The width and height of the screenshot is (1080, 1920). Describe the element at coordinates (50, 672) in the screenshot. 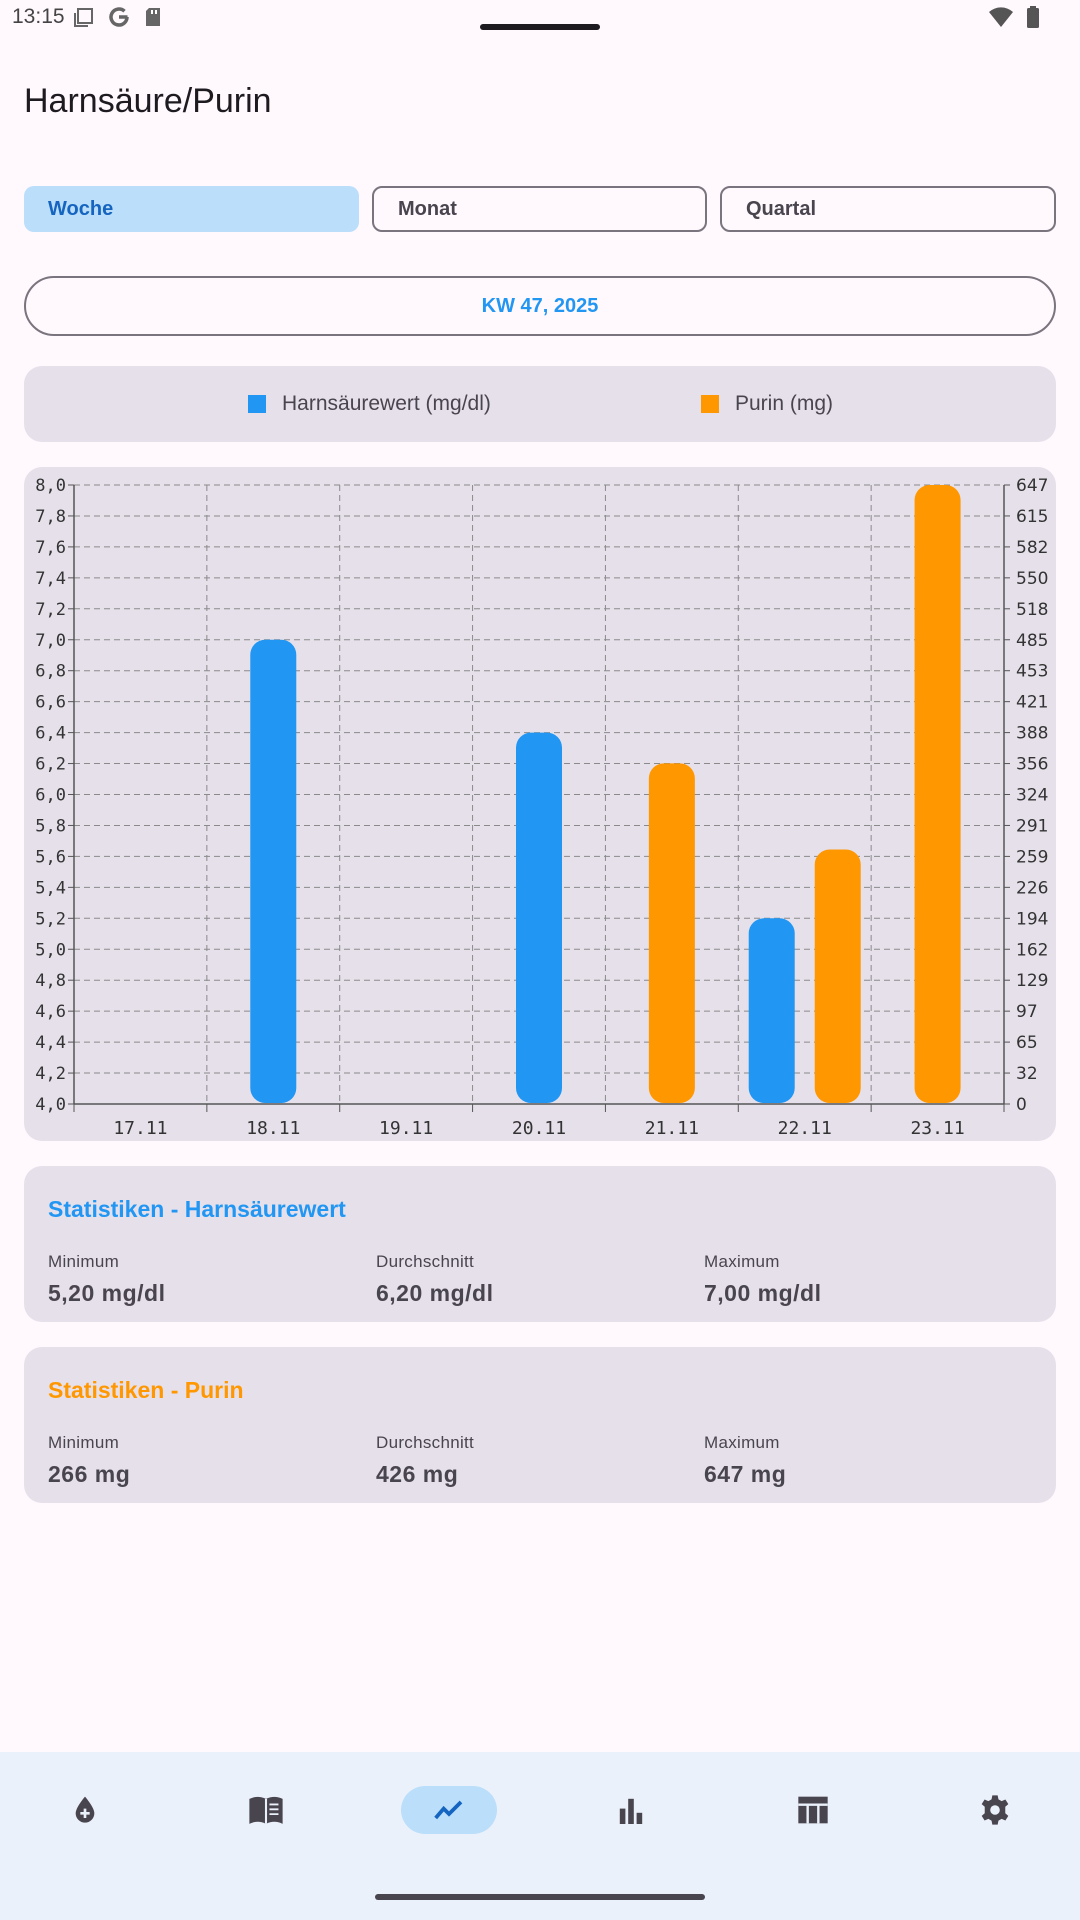

I see `y-left-tick-label: 6,8` at that location.